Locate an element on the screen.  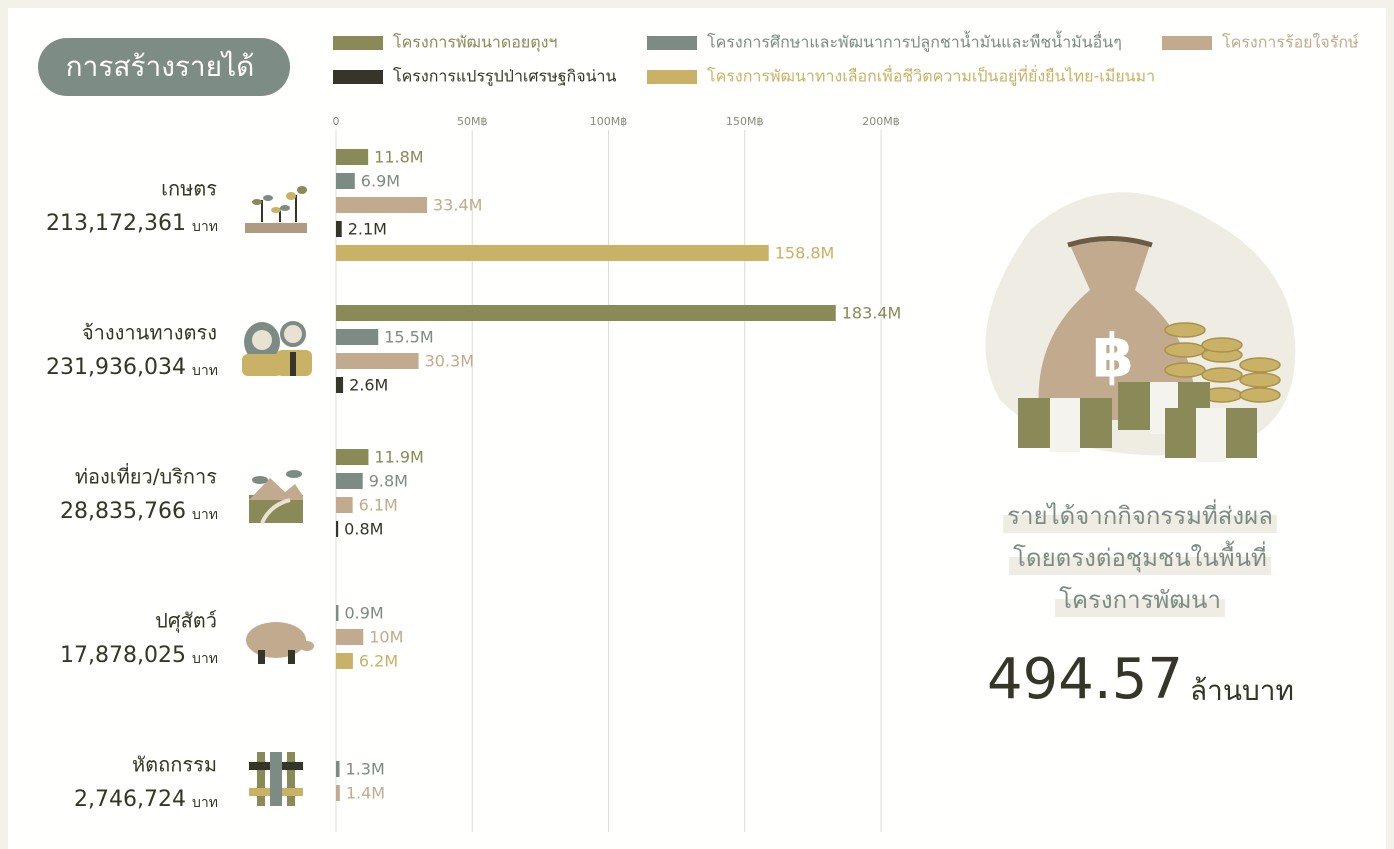
icon-workers is located at coordinates (277, 348).